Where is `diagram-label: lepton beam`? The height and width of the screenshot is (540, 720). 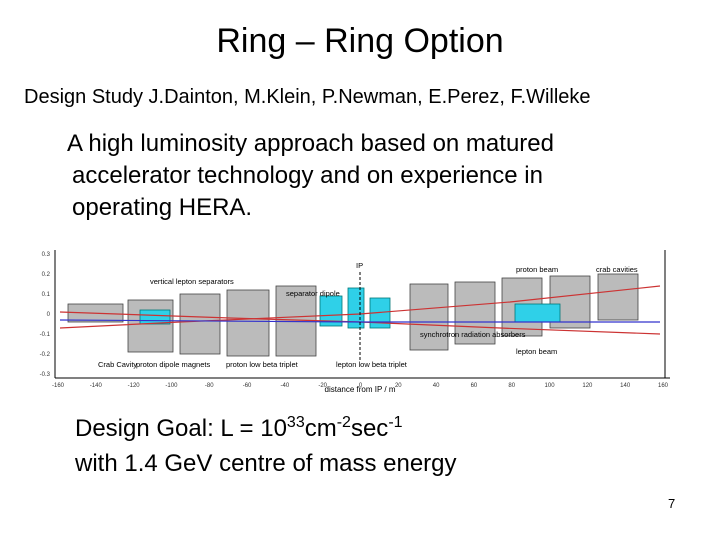
diagram-label: lepton beam is located at coordinates (536, 351).